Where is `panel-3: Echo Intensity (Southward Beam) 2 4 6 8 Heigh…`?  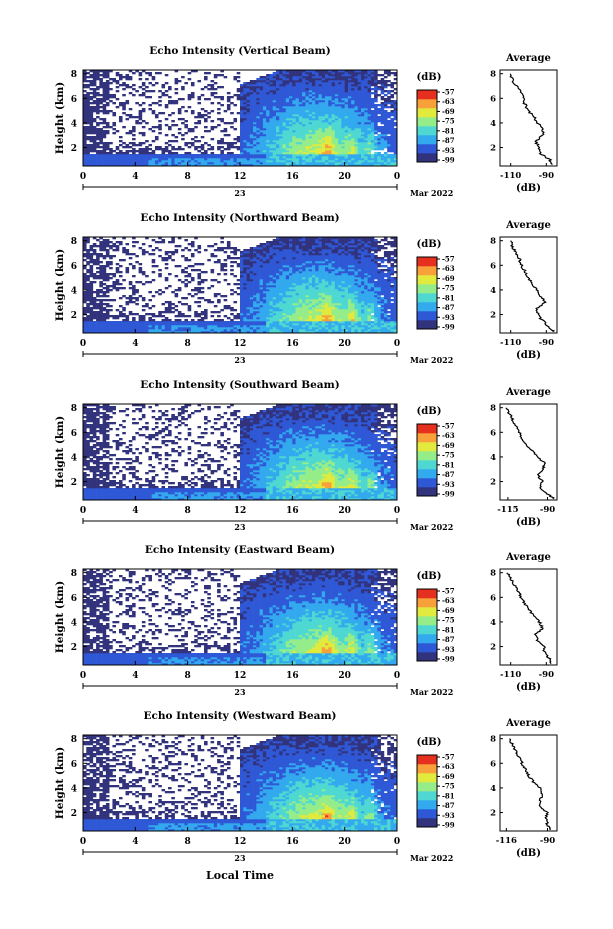 panel-3: Echo Intensity (Southward Beam) 2 4 6 8 Heigh… is located at coordinates (306, 455).